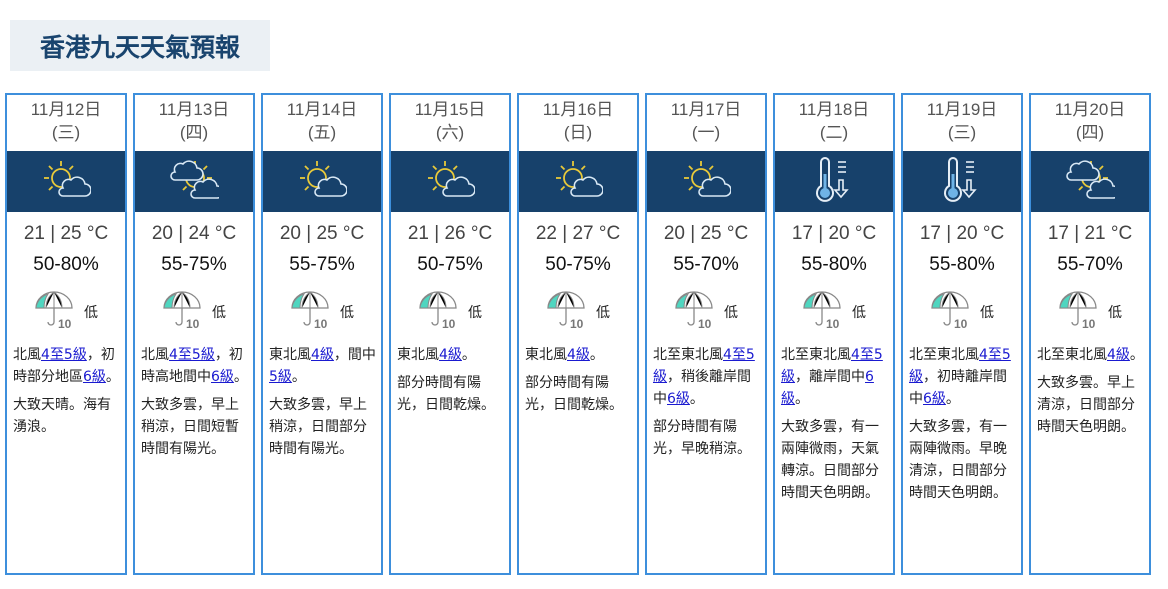 This screenshot has height=589, width=1168. What do you see at coordinates (450, 233) in the screenshot?
I see `temperature-range: 21 | 26 °C` at bounding box center [450, 233].